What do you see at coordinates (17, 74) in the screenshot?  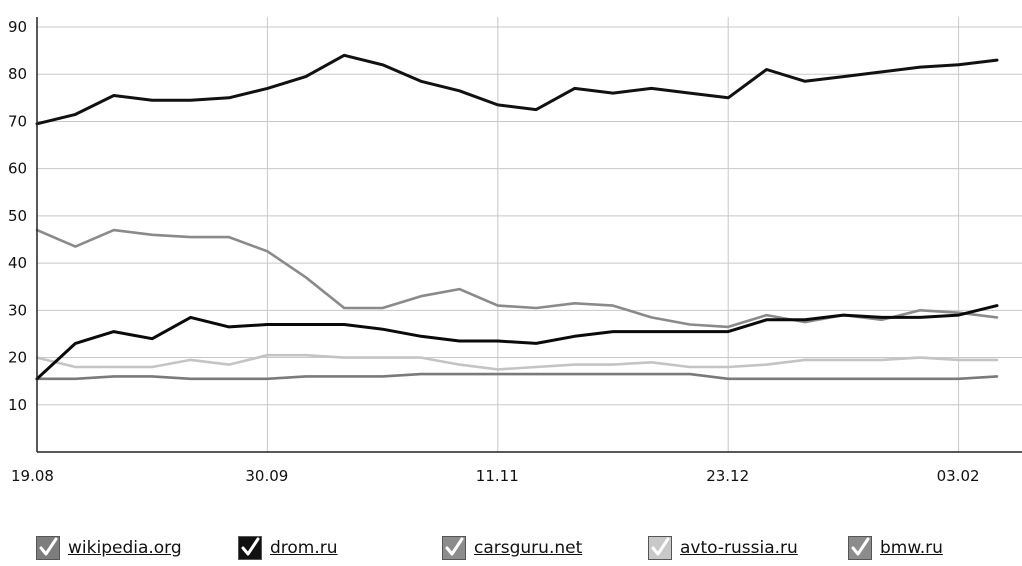 I see `y-tick-label: 80` at bounding box center [17, 74].